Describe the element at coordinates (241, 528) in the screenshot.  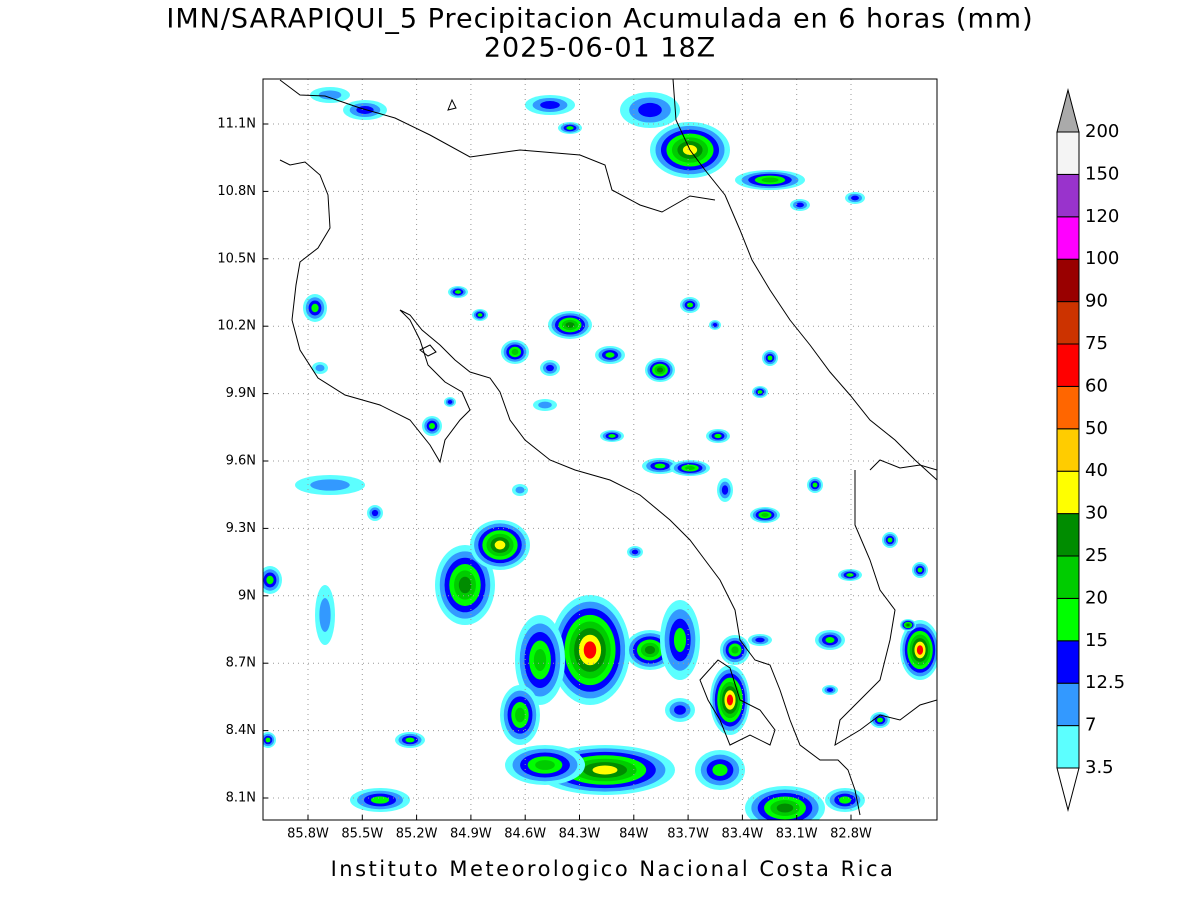
I see `lat-tick-label: 9.3N` at that location.